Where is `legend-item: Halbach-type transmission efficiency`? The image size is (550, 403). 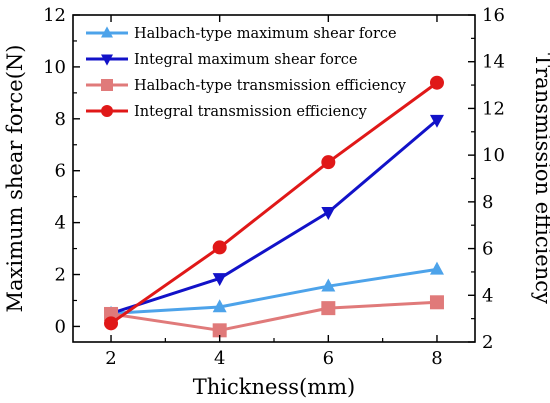 legend-item: Halbach-type transmission efficiency is located at coordinates (246, 86).